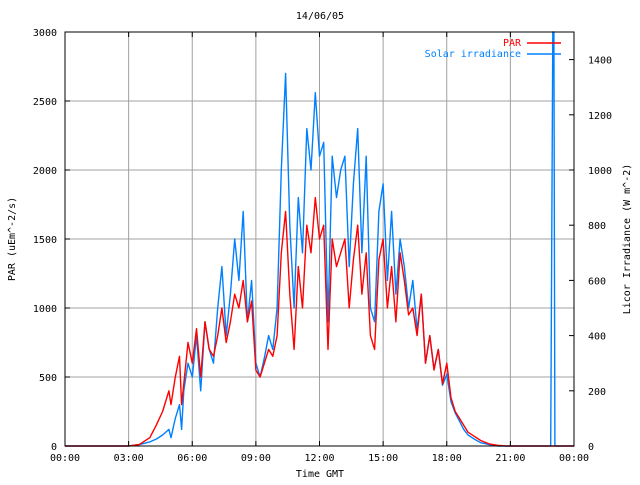  I want to click on y-left-tick-label: 1000, so click(45, 309).